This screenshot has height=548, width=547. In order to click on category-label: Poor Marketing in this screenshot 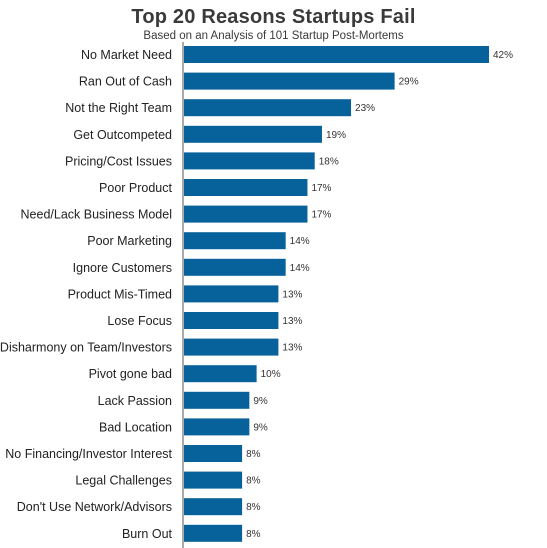, I will do `click(129, 241)`.